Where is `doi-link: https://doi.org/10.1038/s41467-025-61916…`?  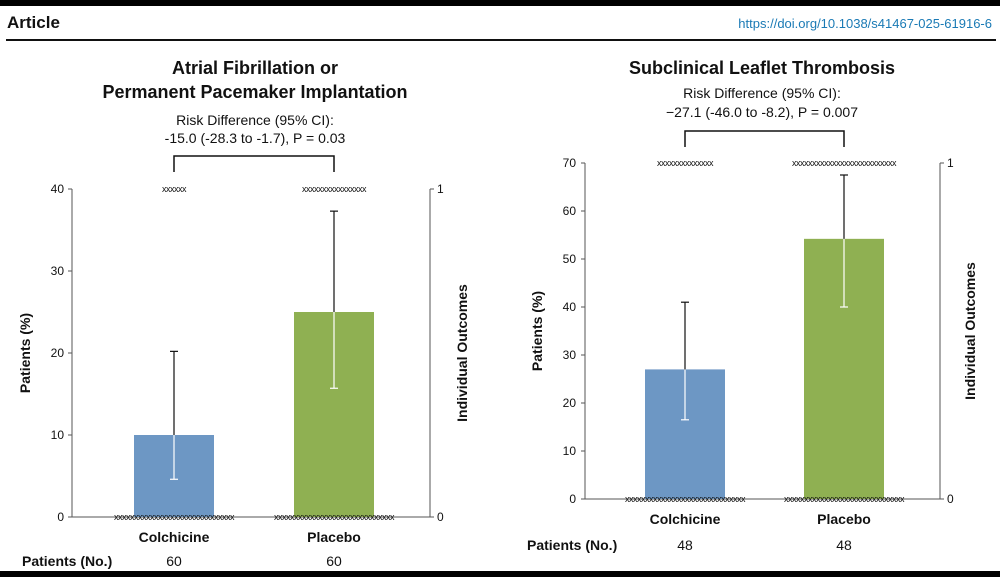 doi-link: https://doi.org/10.1038/s41467-025-61916… is located at coordinates (865, 23).